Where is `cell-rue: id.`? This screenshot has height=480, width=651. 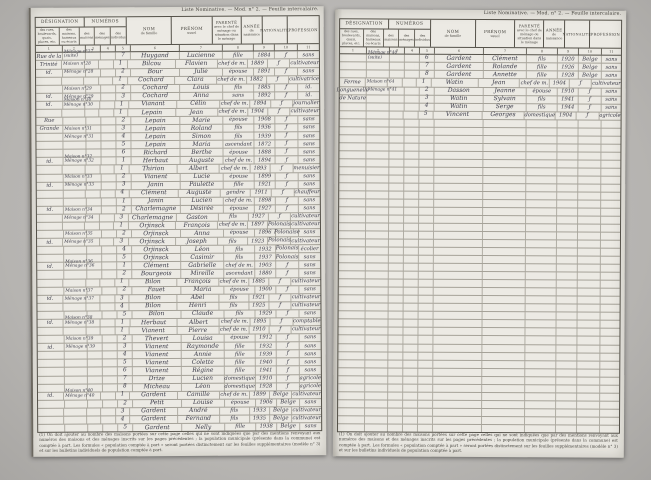
cell-rue: id. is located at coordinates (50, 242).